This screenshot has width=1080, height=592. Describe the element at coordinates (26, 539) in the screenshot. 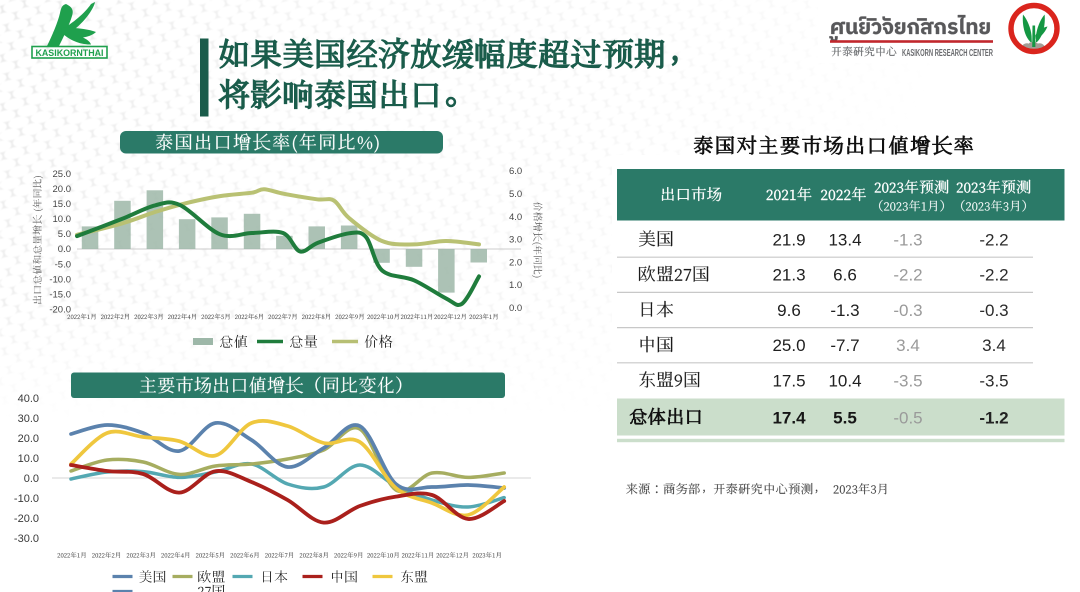

I see `svg-text: -30.0` at that location.